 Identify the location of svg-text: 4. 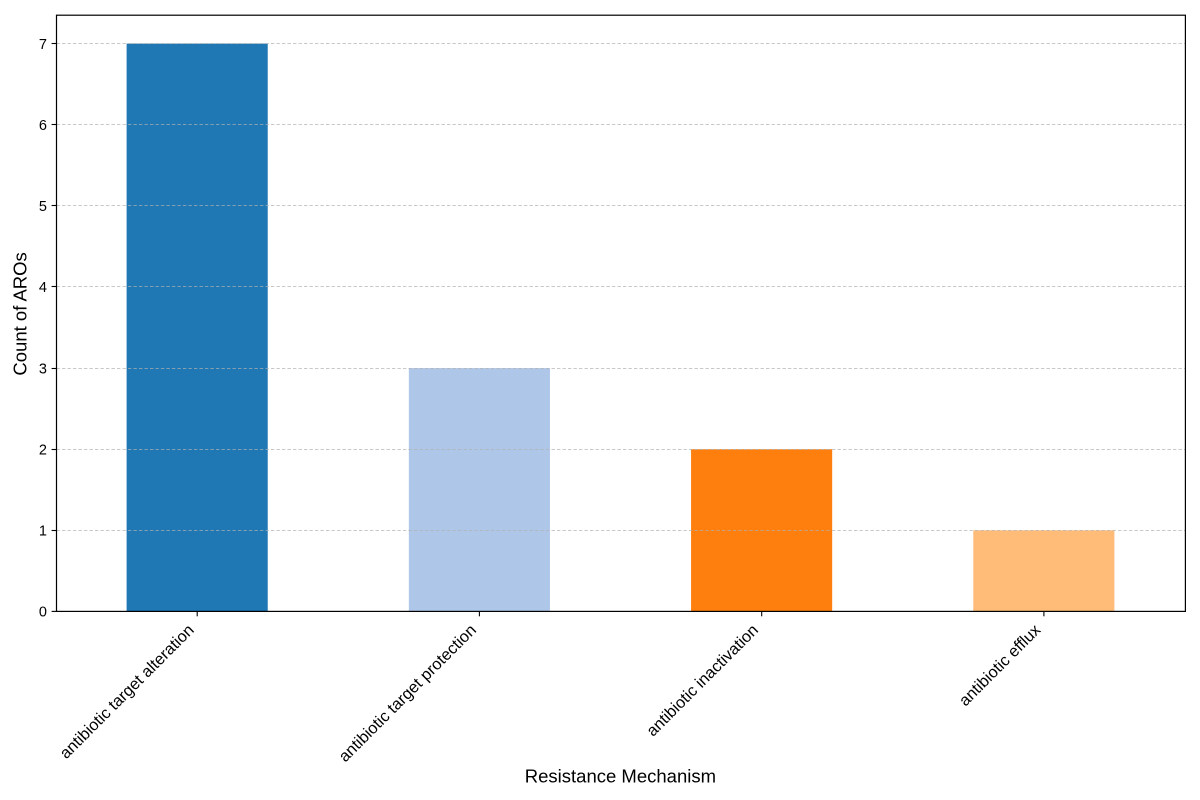
(43, 288).